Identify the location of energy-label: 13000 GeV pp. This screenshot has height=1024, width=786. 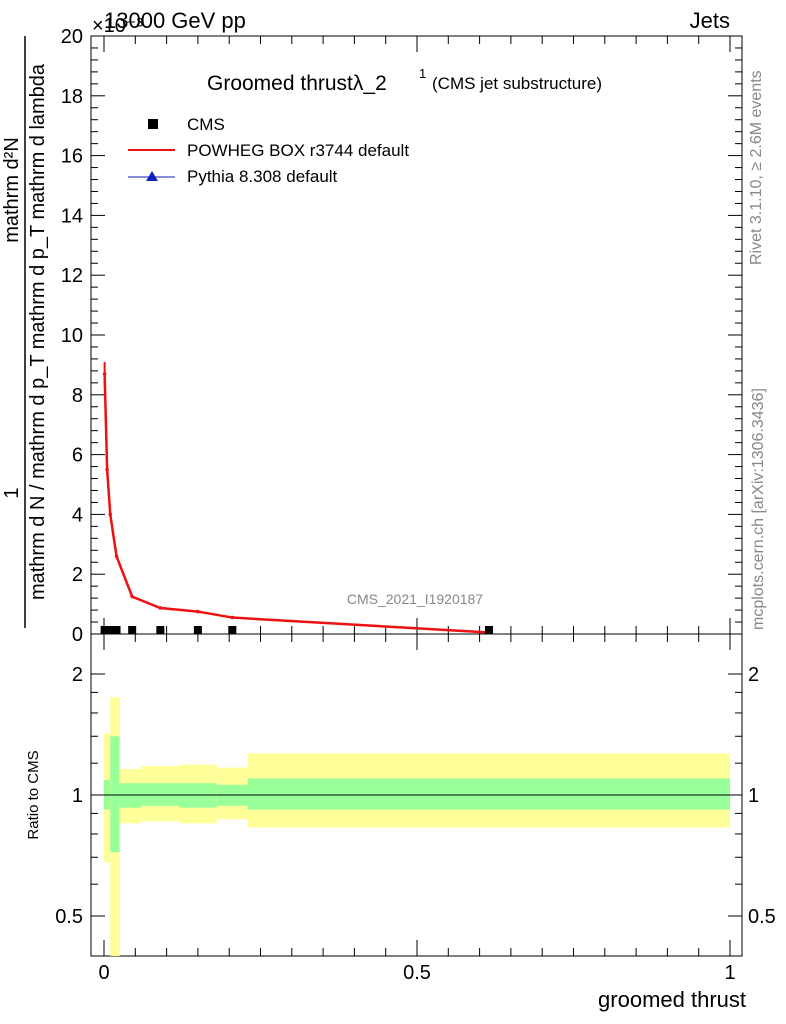
(175, 20).